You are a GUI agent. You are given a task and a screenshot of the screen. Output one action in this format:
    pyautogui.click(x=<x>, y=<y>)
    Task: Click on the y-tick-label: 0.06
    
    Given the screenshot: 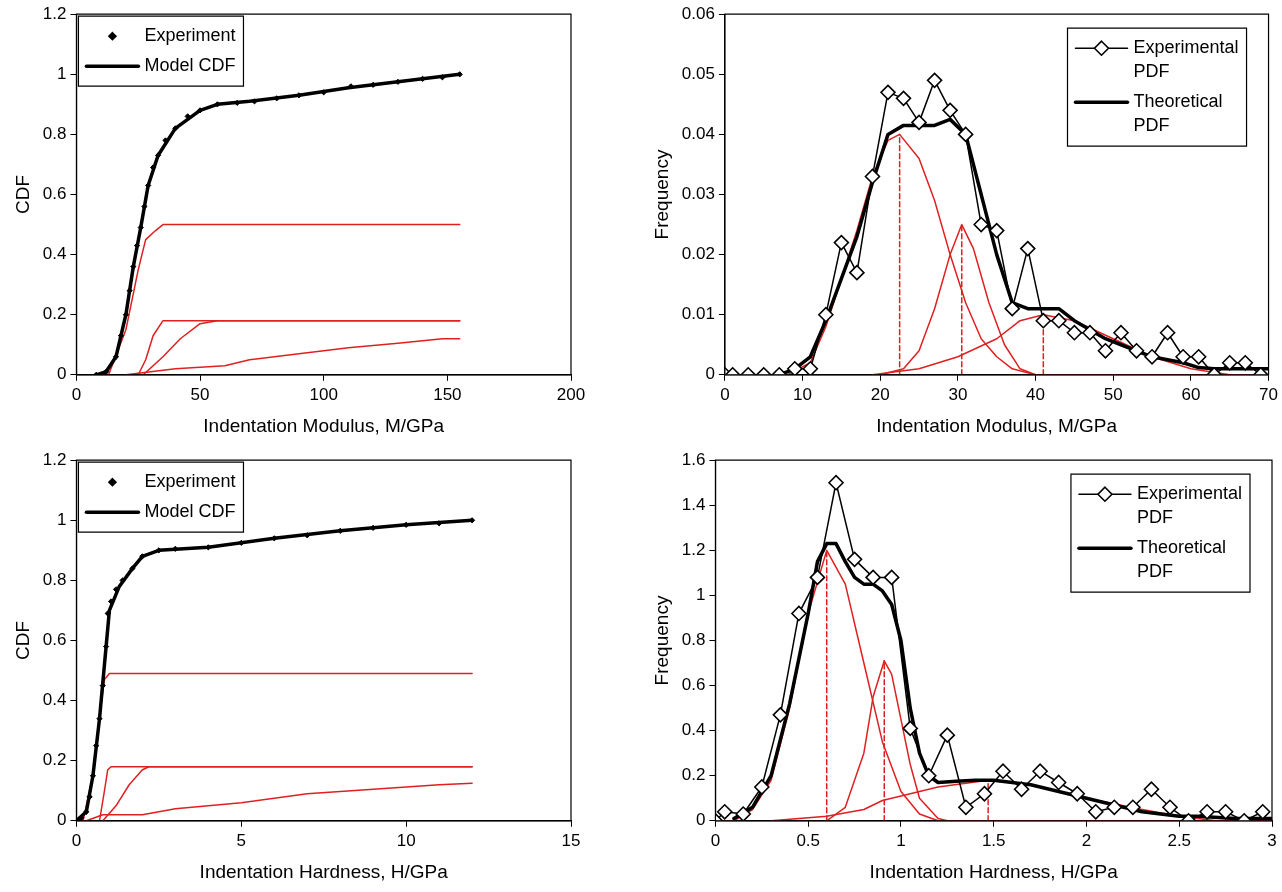 What is the action you would take?
    pyautogui.click(x=698, y=13)
    